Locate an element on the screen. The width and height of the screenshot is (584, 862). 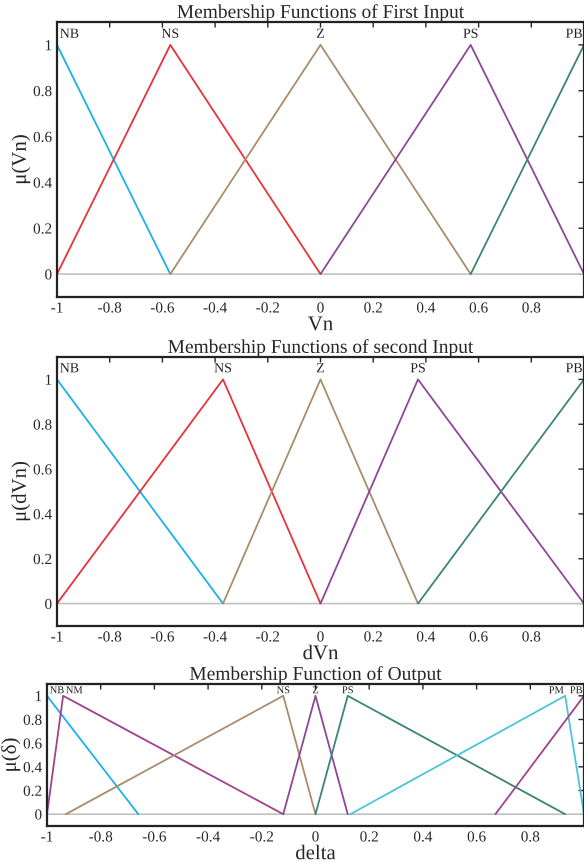
series-label: PM is located at coordinates (556, 690).